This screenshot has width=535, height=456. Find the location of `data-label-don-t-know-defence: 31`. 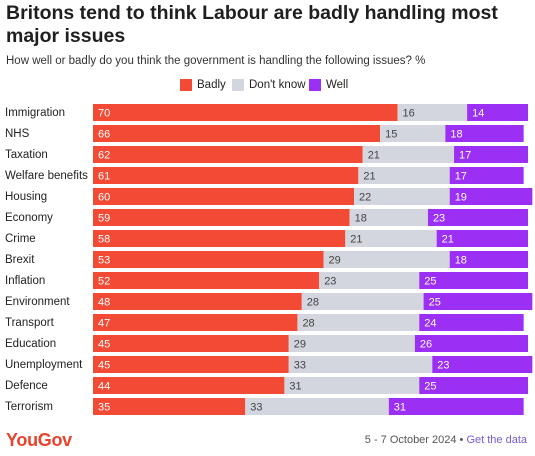

data-label-don-t-know-defence: 31 is located at coordinates (295, 387).